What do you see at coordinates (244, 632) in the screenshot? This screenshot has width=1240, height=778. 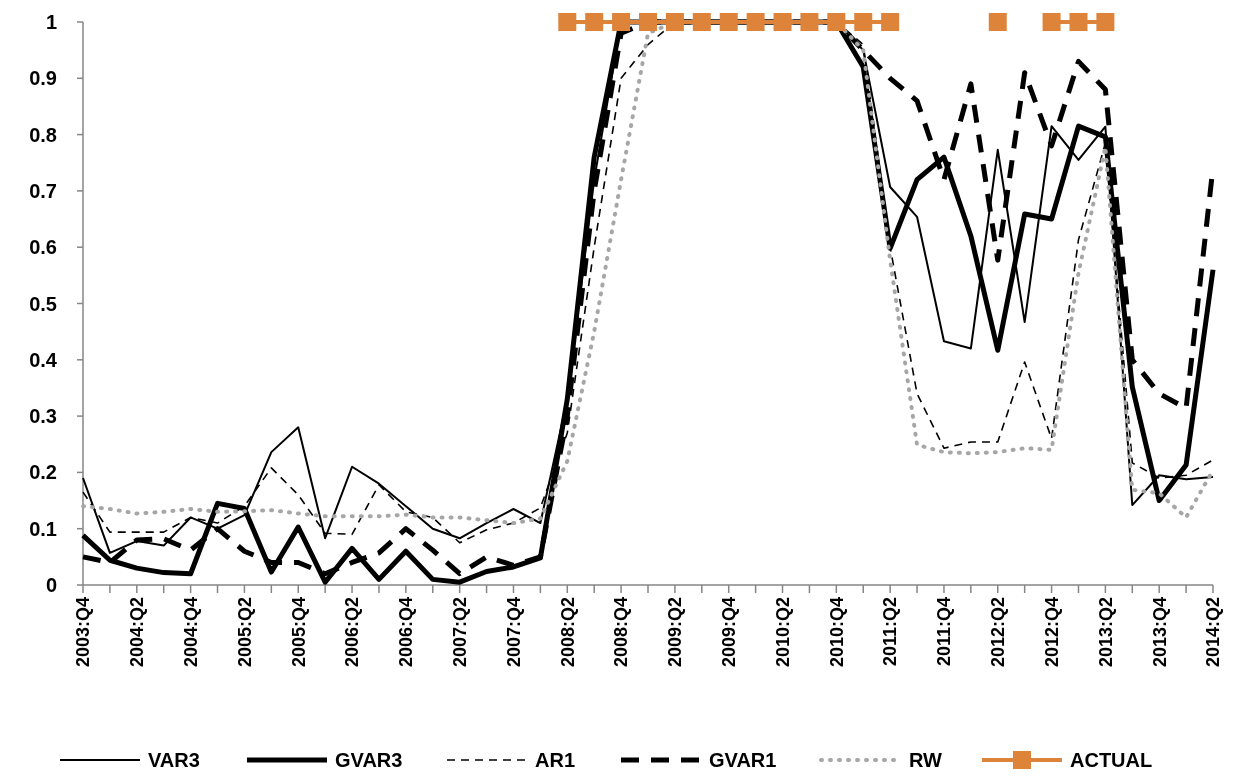 I see `x-tick-label: 2005:Q2` at bounding box center [244, 632].